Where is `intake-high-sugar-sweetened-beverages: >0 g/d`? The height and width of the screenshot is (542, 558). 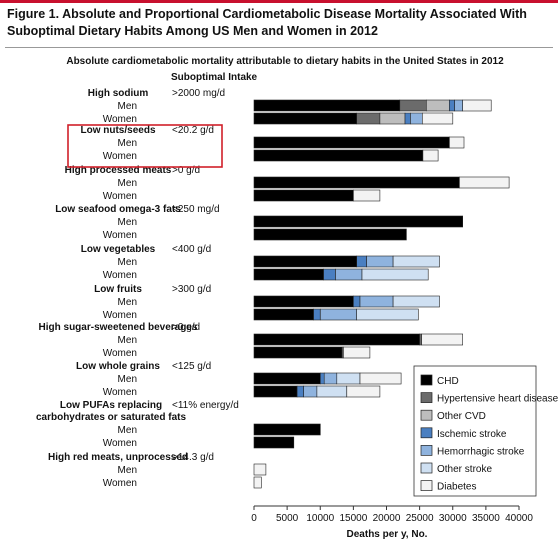 intake-high-sugar-sweetened-beverages: >0 g/d is located at coordinates (186, 327).